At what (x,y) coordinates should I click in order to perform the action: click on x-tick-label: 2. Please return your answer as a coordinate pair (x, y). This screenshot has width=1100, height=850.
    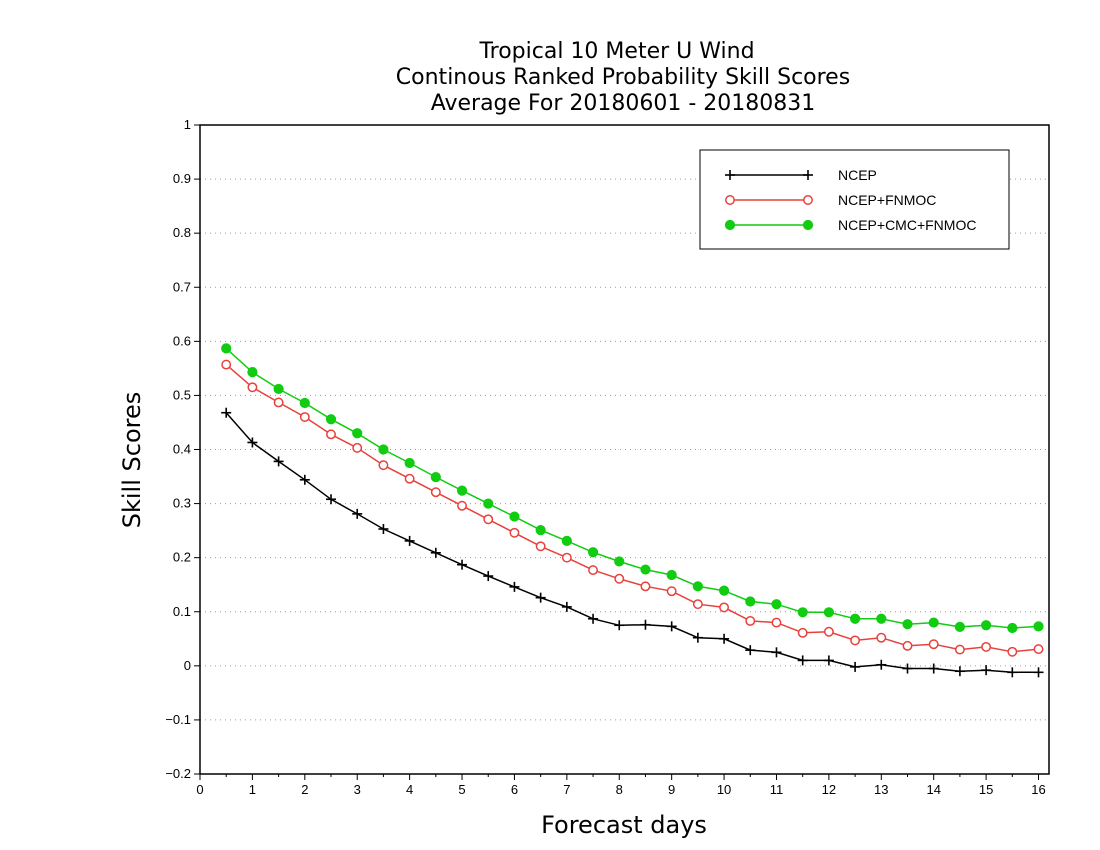
    Looking at the image, I should click on (304, 789).